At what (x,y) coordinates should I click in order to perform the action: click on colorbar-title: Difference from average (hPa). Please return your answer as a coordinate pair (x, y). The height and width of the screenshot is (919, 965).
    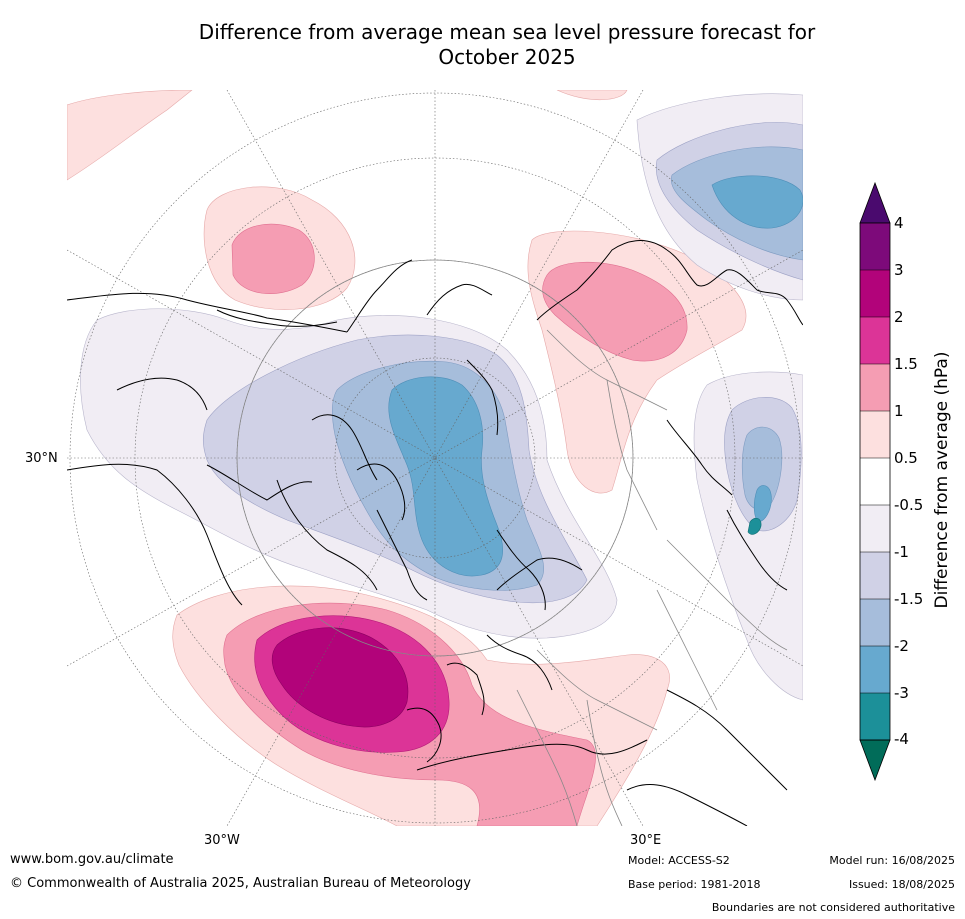
    Looking at the image, I should click on (942, 480).